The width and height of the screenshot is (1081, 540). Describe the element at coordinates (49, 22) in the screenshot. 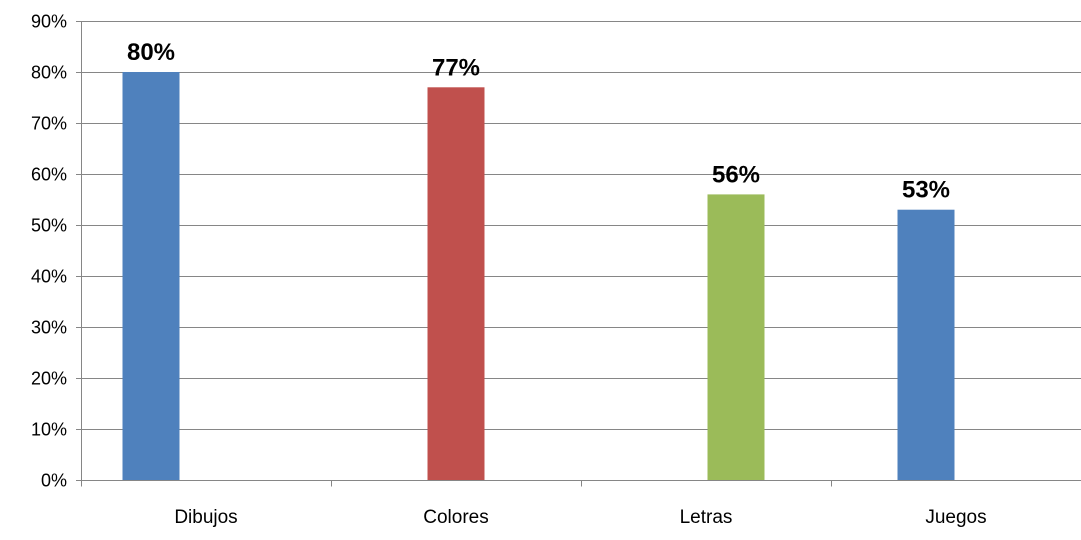

I see `y-tick-label: 90%` at that location.